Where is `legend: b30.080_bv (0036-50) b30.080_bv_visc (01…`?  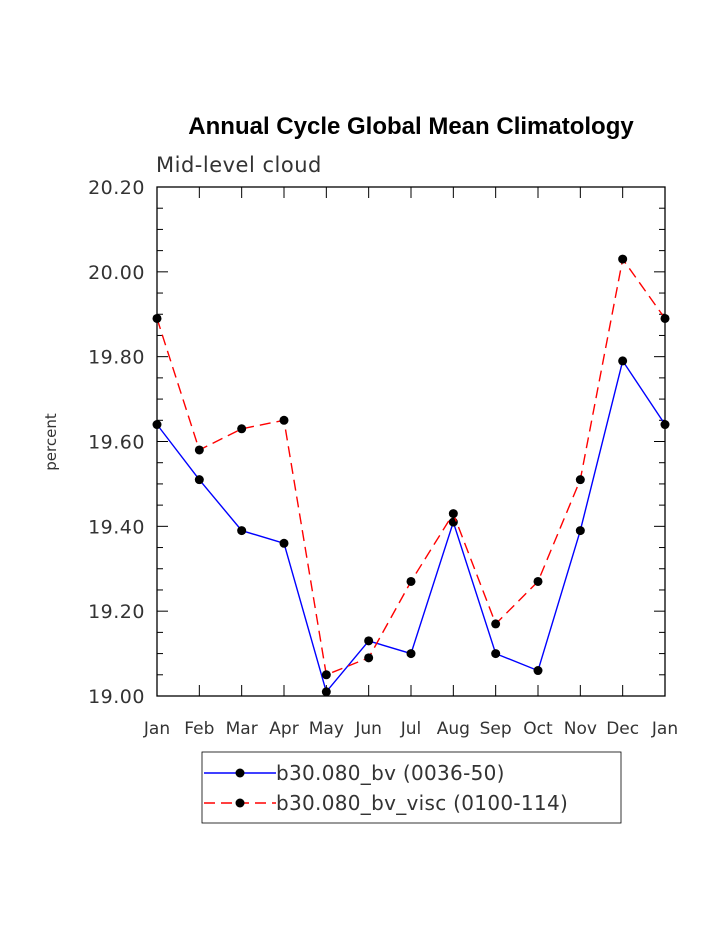 legend: b30.080_bv (0036-50) b30.080_bv_visc (01… is located at coordinates (411, 787).